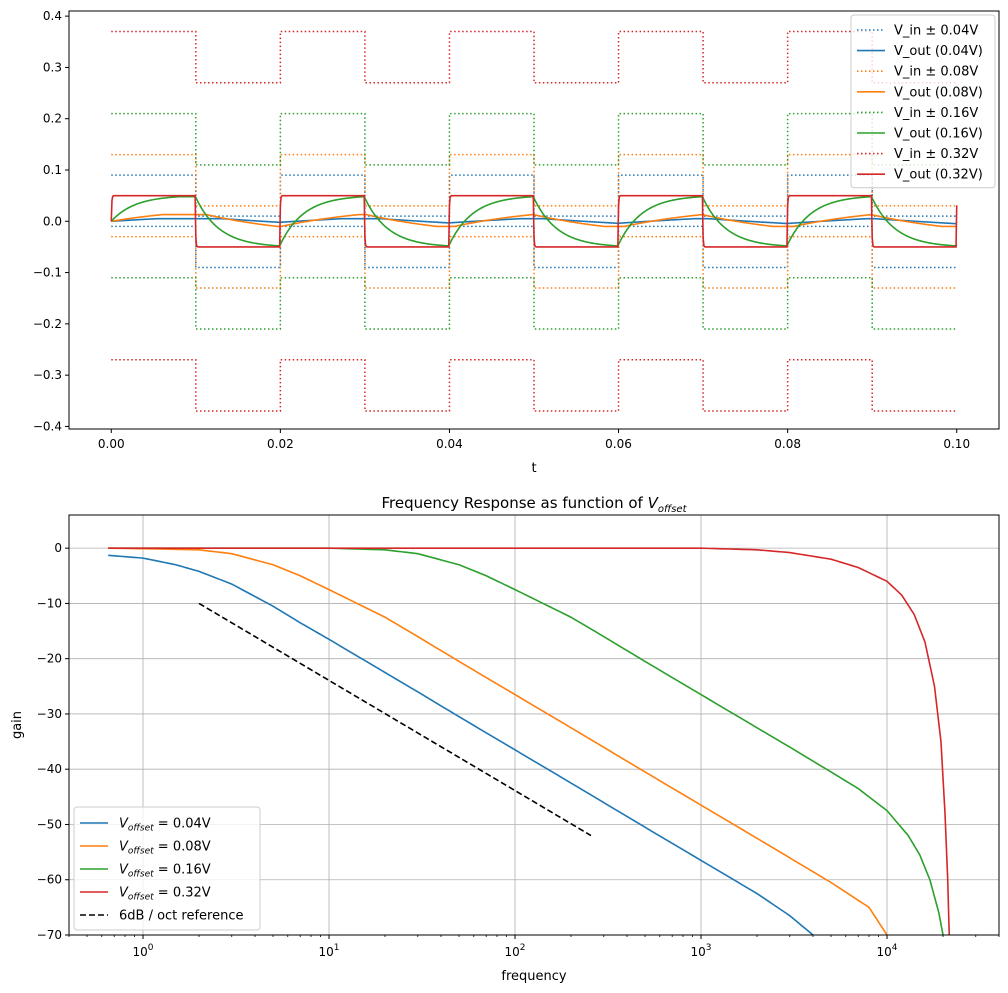  What do you see at coordinates (673, 509) in the screenshot?
I see `frequency-chart-title-sub: offset` at bounding box center [673, 509].